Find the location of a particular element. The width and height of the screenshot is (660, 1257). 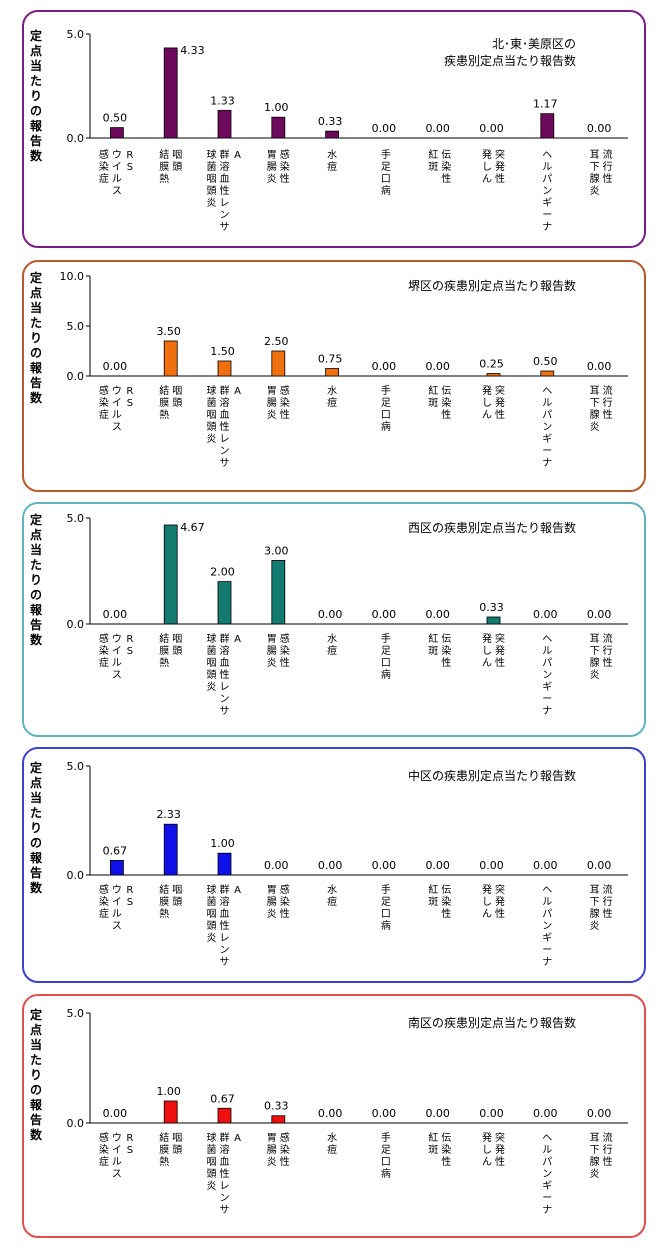

category-label: 伝染性 is located at coordinates (446, 902).